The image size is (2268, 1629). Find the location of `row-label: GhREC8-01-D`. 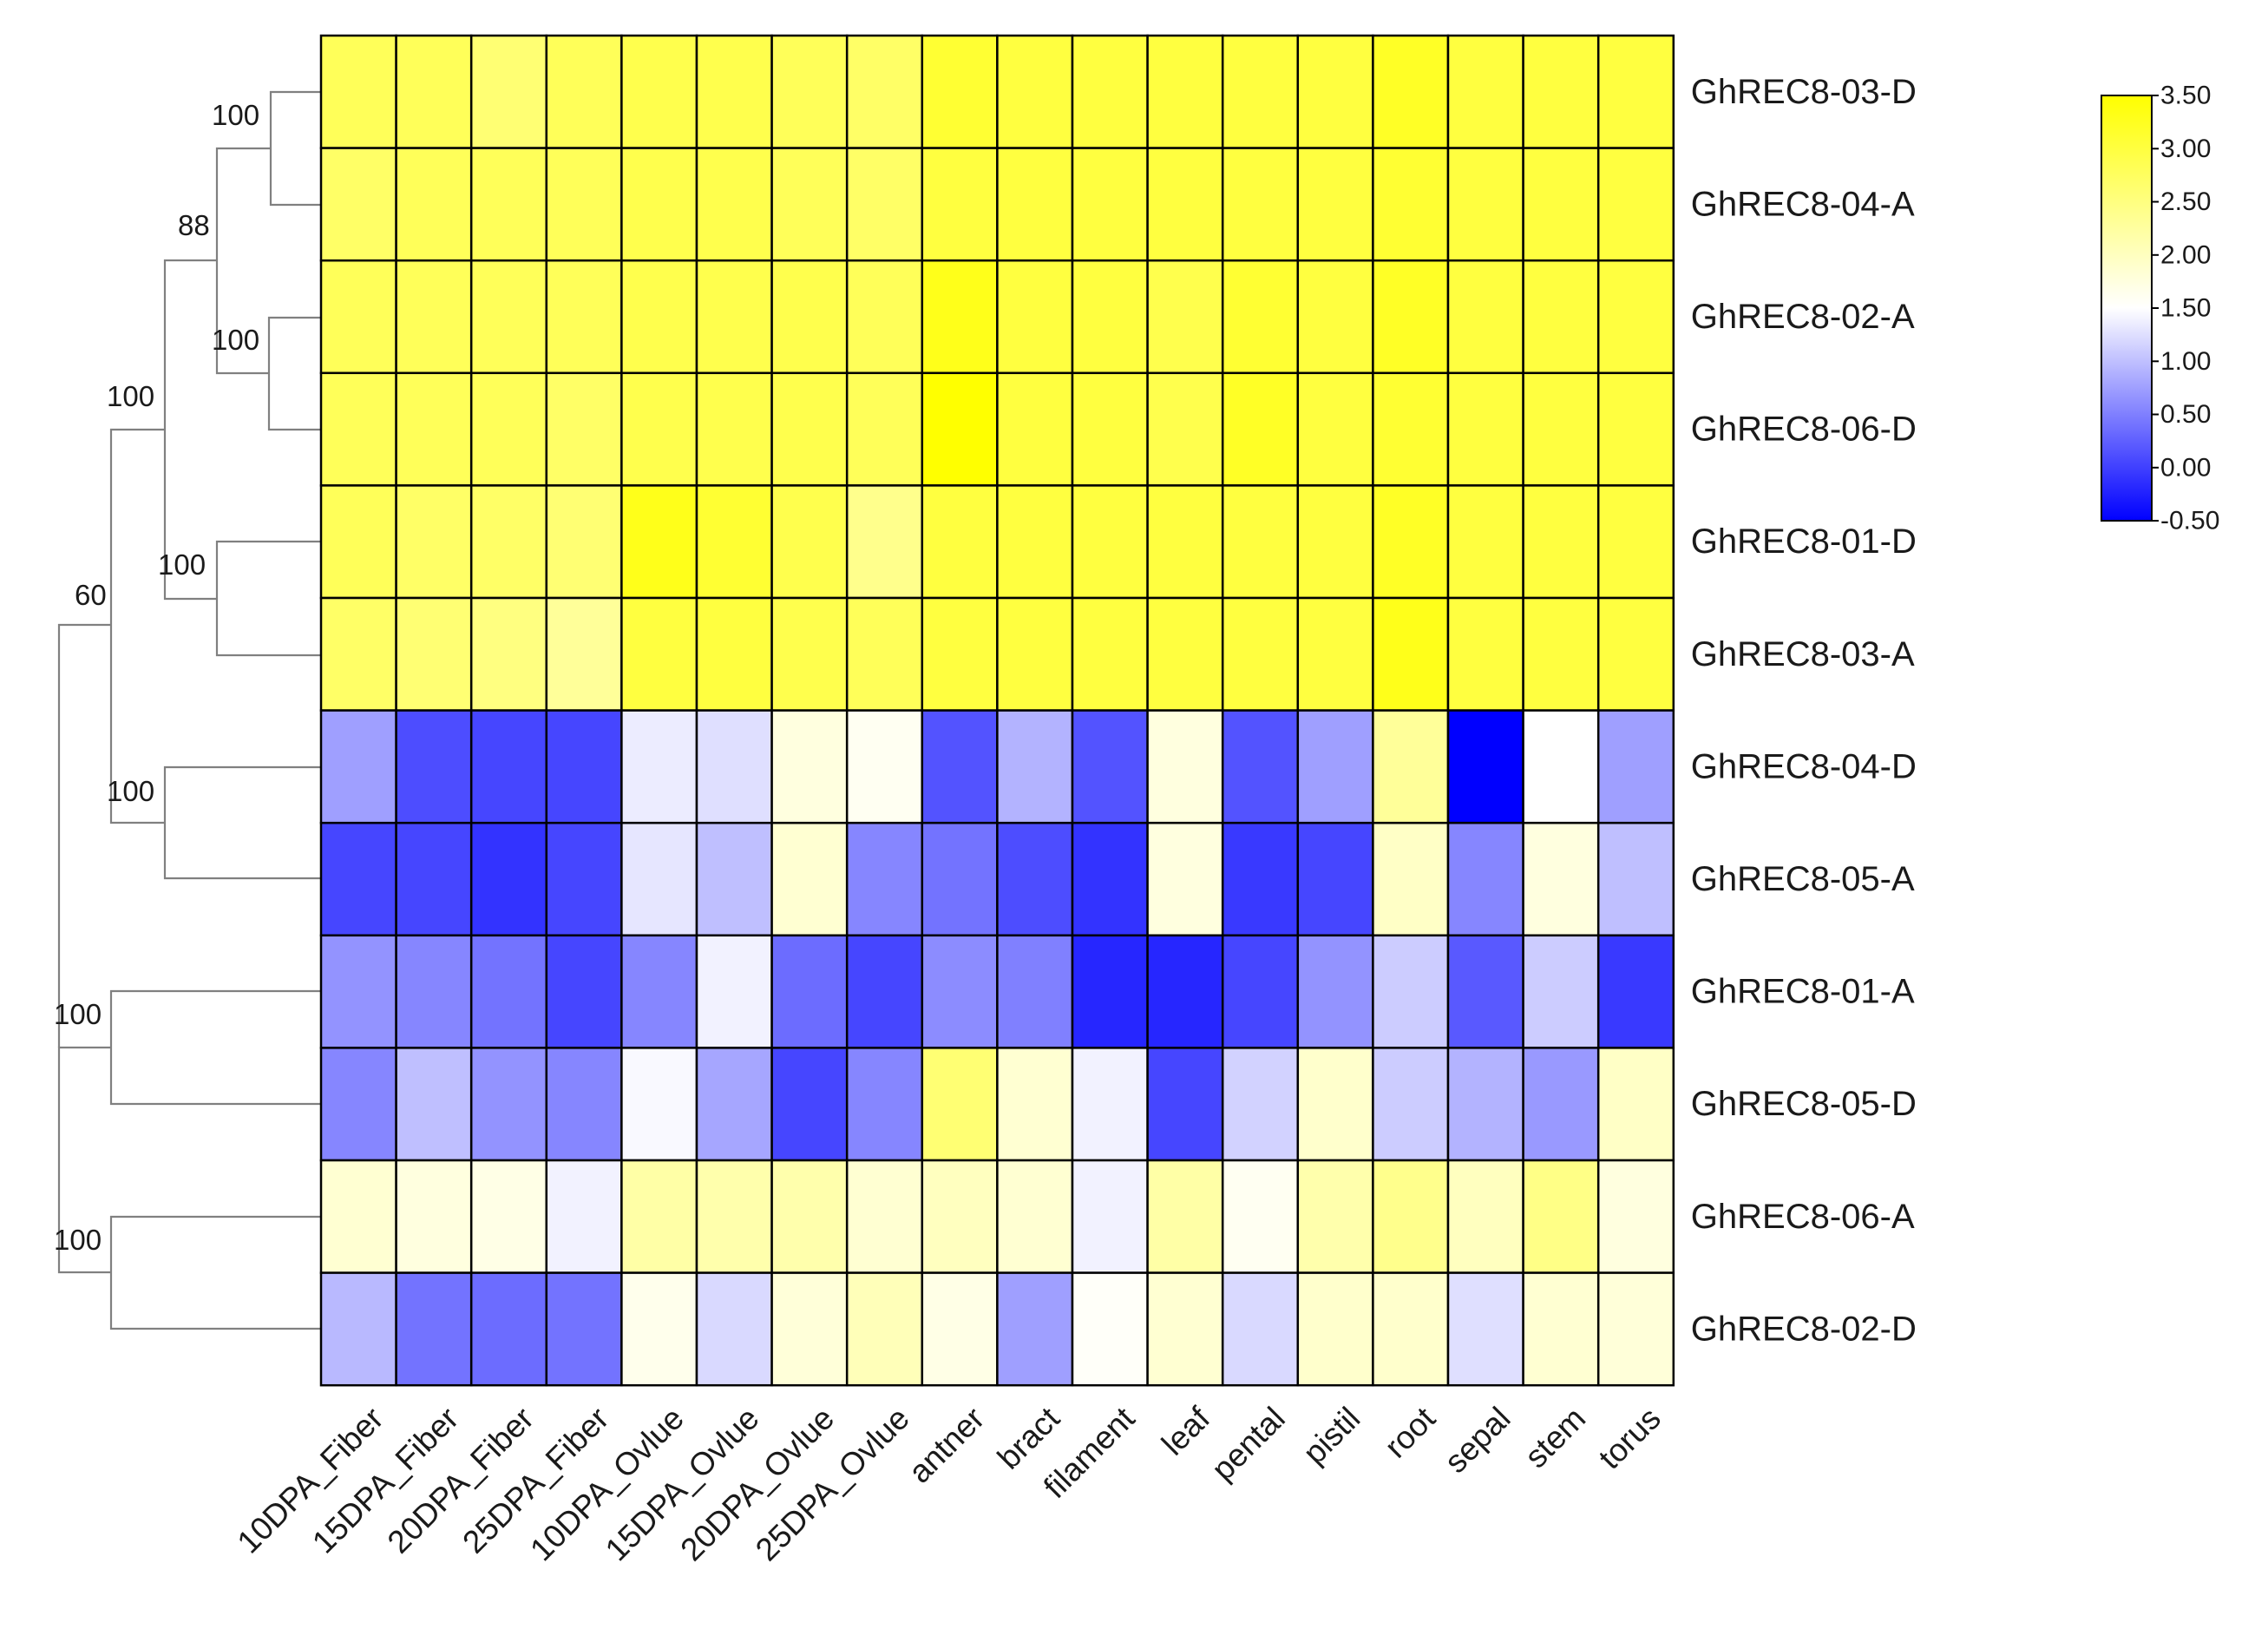

row-label: GhREC8-01-D is located at coordinates (1804, 541).